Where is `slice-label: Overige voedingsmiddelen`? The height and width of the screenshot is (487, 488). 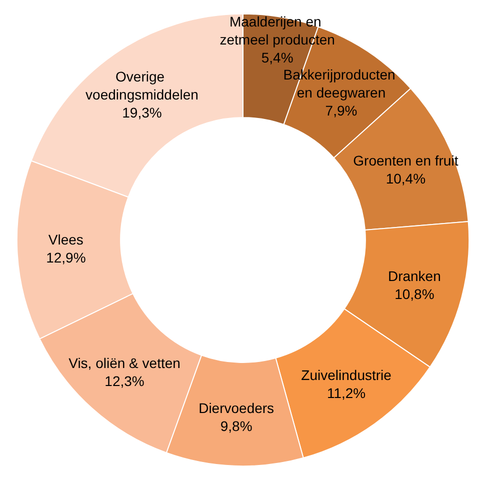 slice-label: Overige voedingsmiddelen is located at coordinates (142, 85).